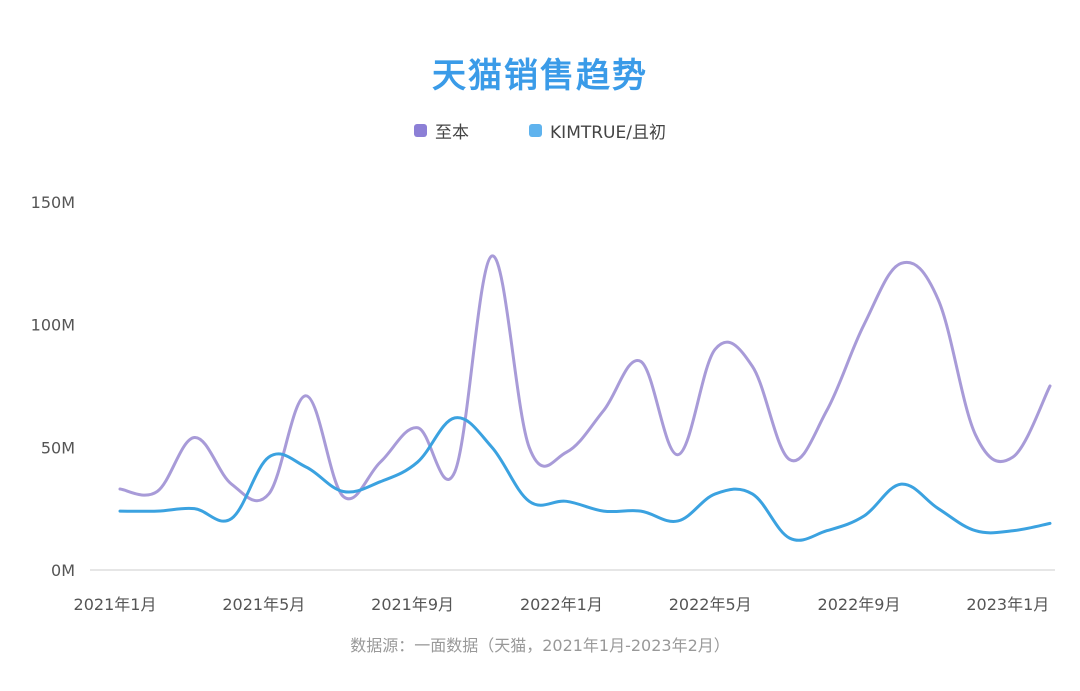  What do you see at coordinates (536, 130) in the screenshot?
I see `legend-swatch-series2` at bounding box center [536, 130].